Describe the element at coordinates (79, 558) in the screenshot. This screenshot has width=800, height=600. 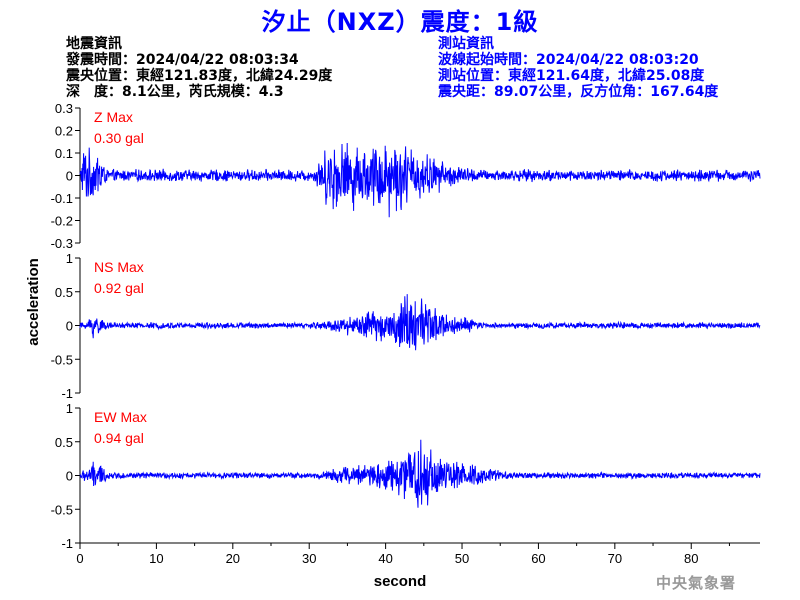
I see `x-tick-label: 0` at that location.